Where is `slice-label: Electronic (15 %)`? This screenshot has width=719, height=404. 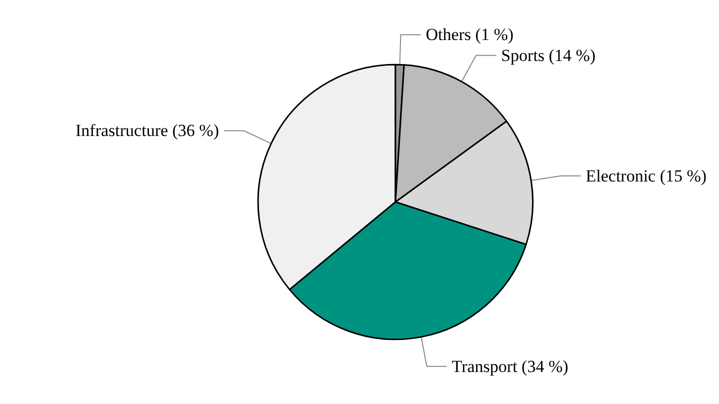 slice-label: Electronic (15 %) is located at coordinates (646, 176).